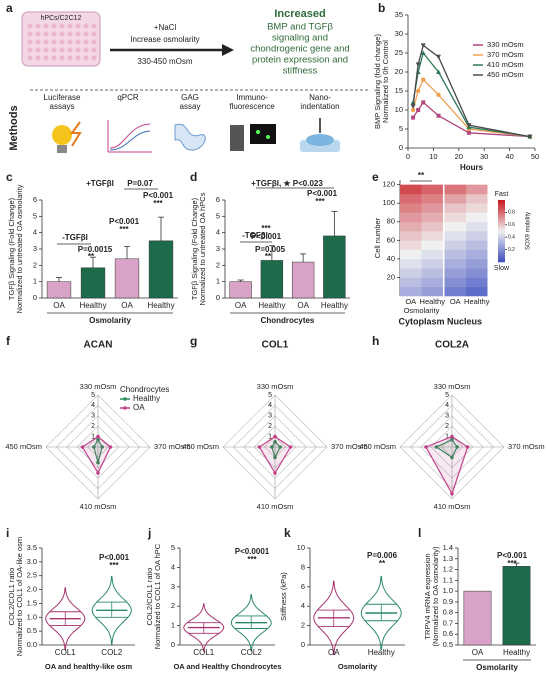 This screenshot has width=546, height=684. I want to click on y-tick-label: 3.5, so click(32, 547).